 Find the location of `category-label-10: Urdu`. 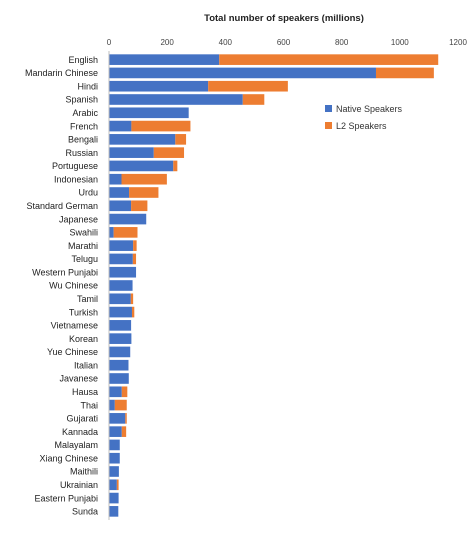

category-label-10: Urdu is located at coordinates (88, 193).